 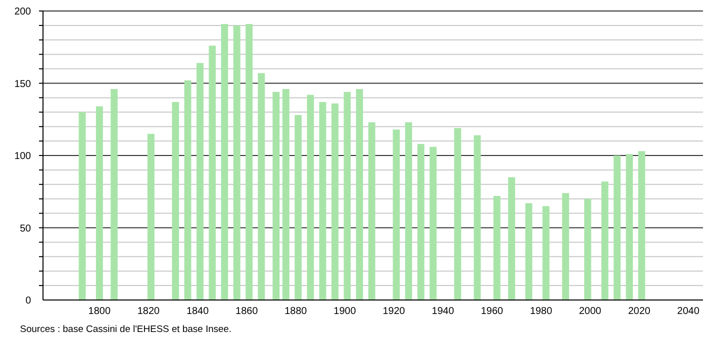 I want to click on y-tick-label: 50, so click(x=26, y=228).